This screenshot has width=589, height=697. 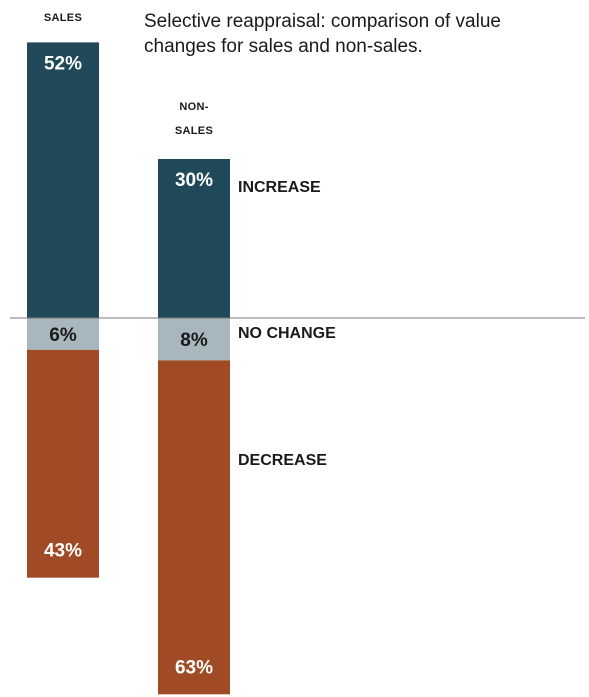 What do you see at coordinates (193, 107) in the screenshot?
I see `category-label-non-sales: NON-` at bounding box center [193, 107].